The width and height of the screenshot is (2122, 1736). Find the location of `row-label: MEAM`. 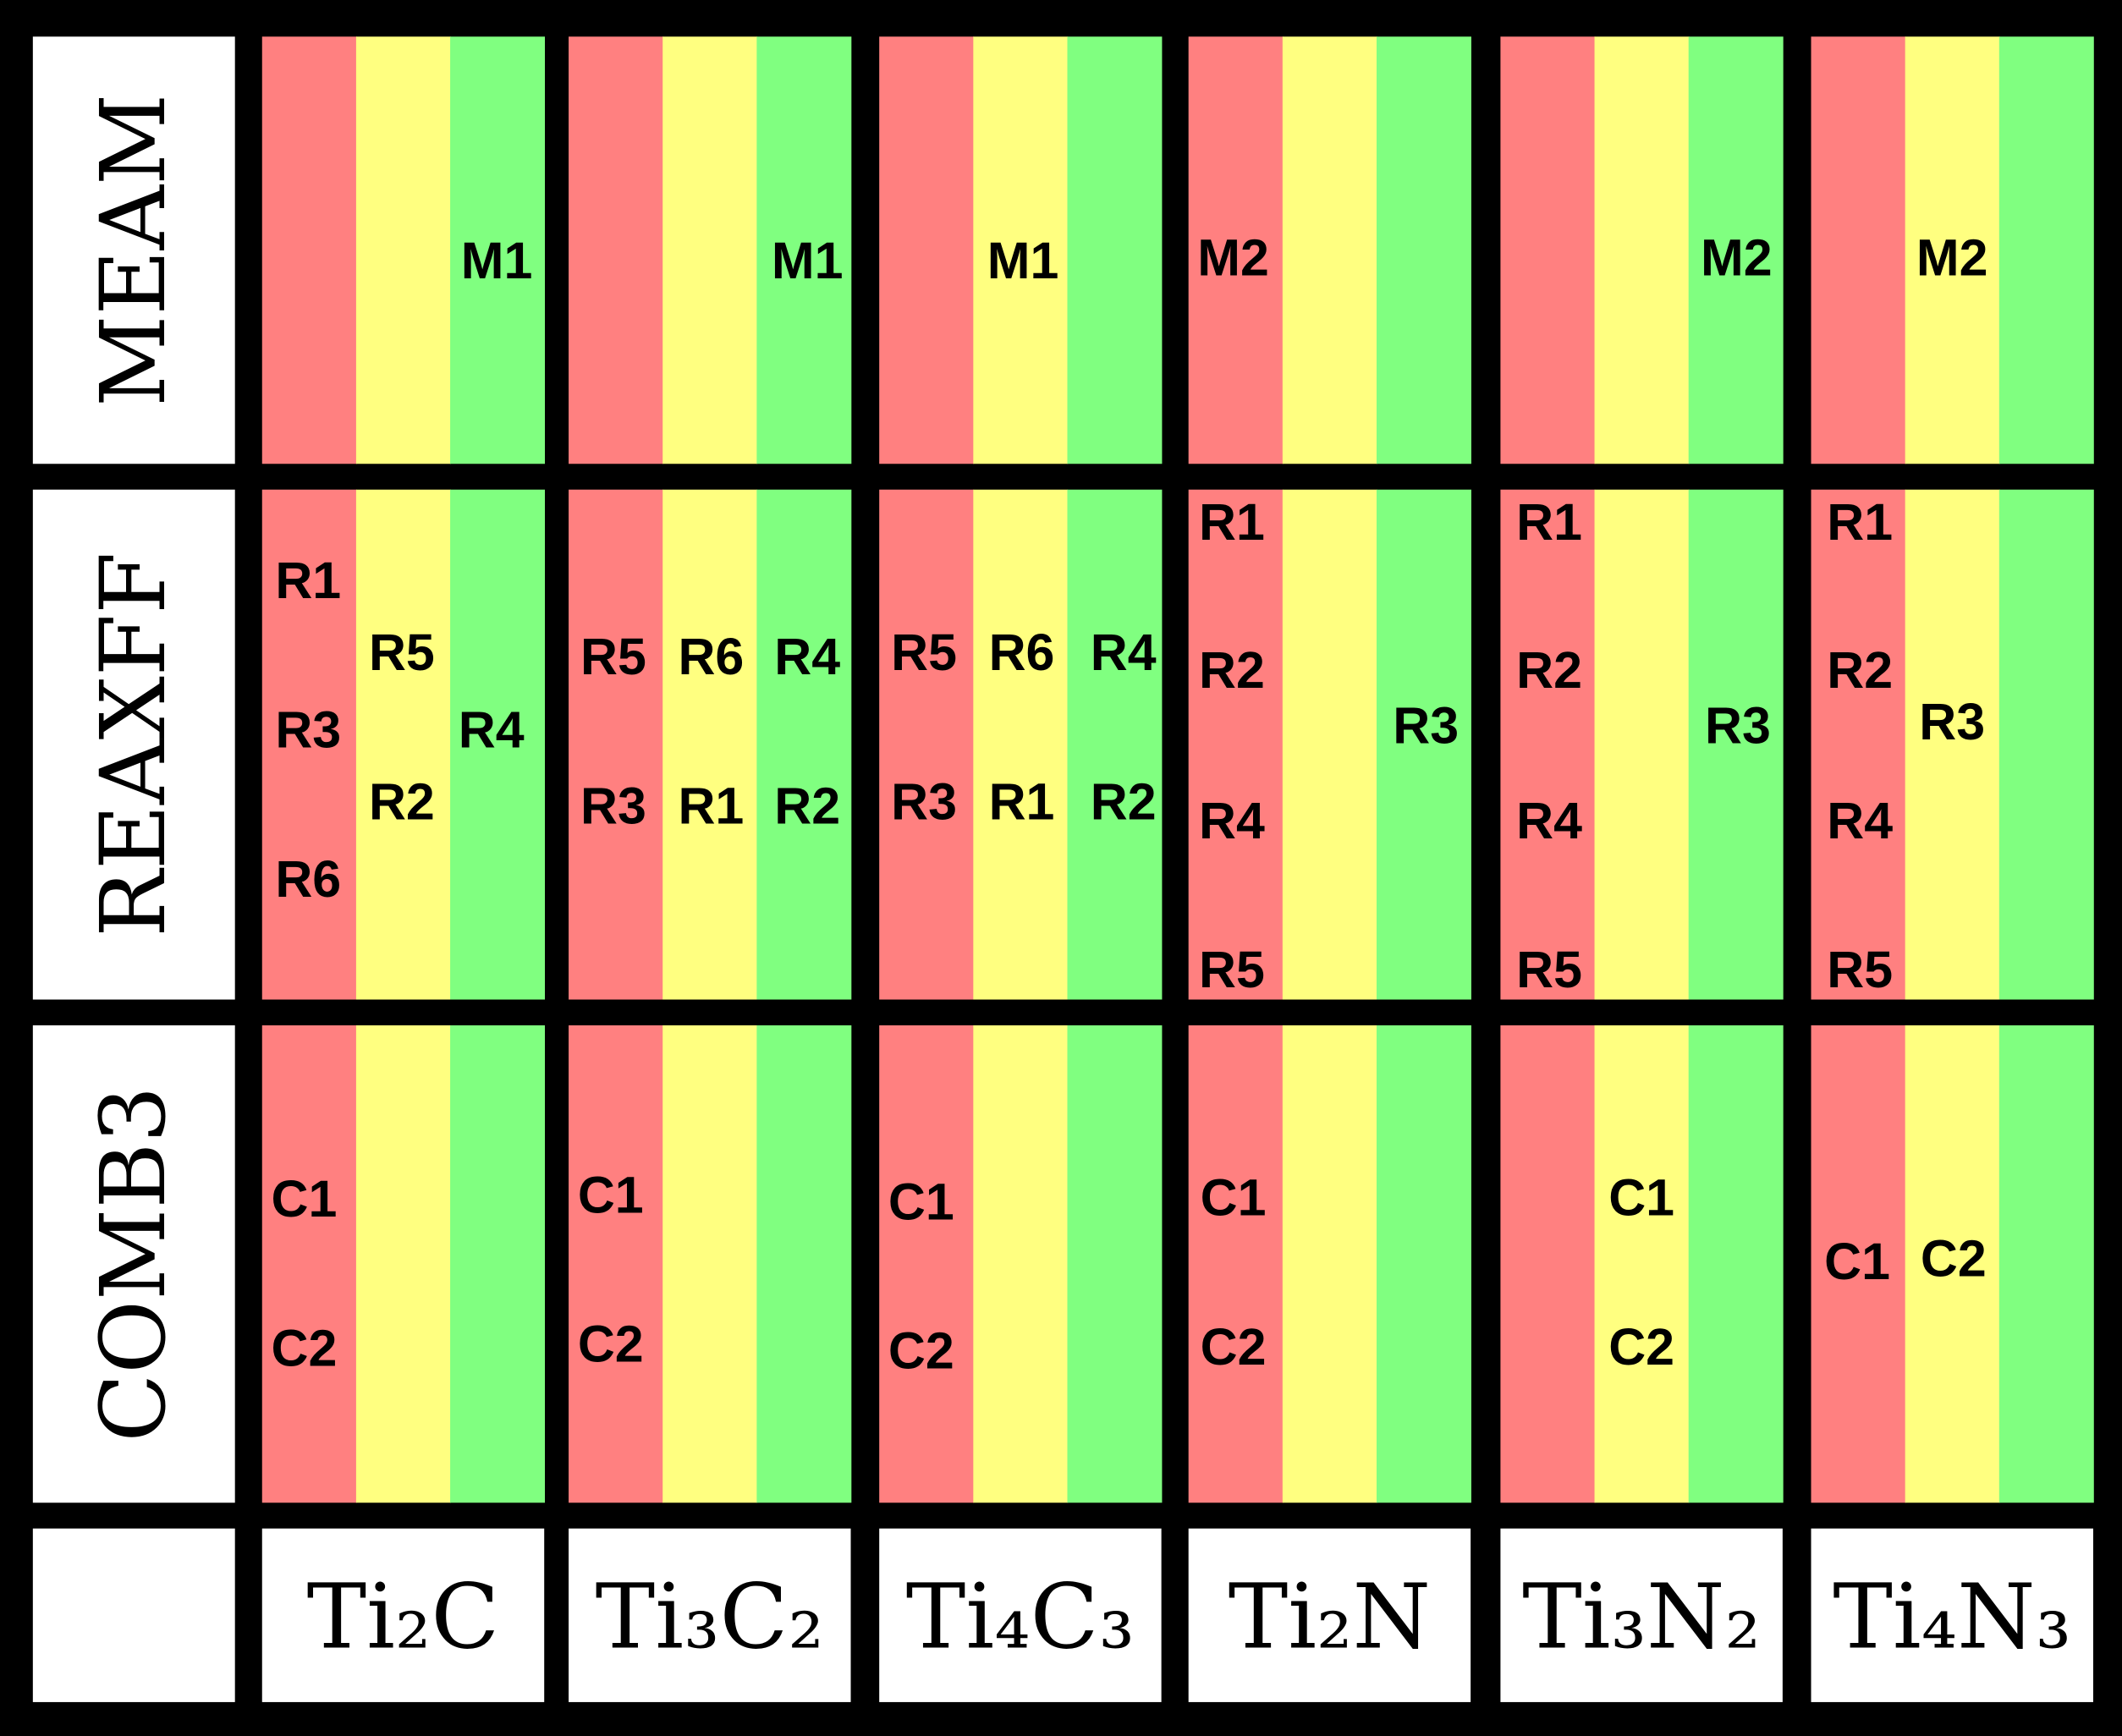

row-label: MEAM is located at coordinates (133, 250).